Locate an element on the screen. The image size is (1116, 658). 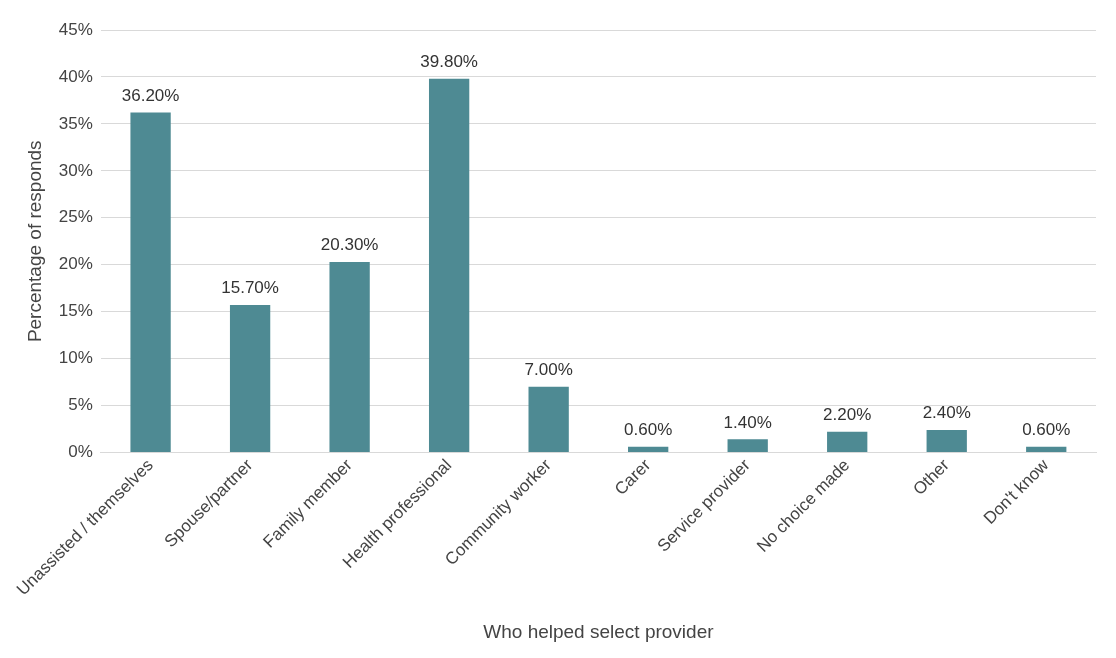
data-label: 39.80% is located at coordinates (449, 62).